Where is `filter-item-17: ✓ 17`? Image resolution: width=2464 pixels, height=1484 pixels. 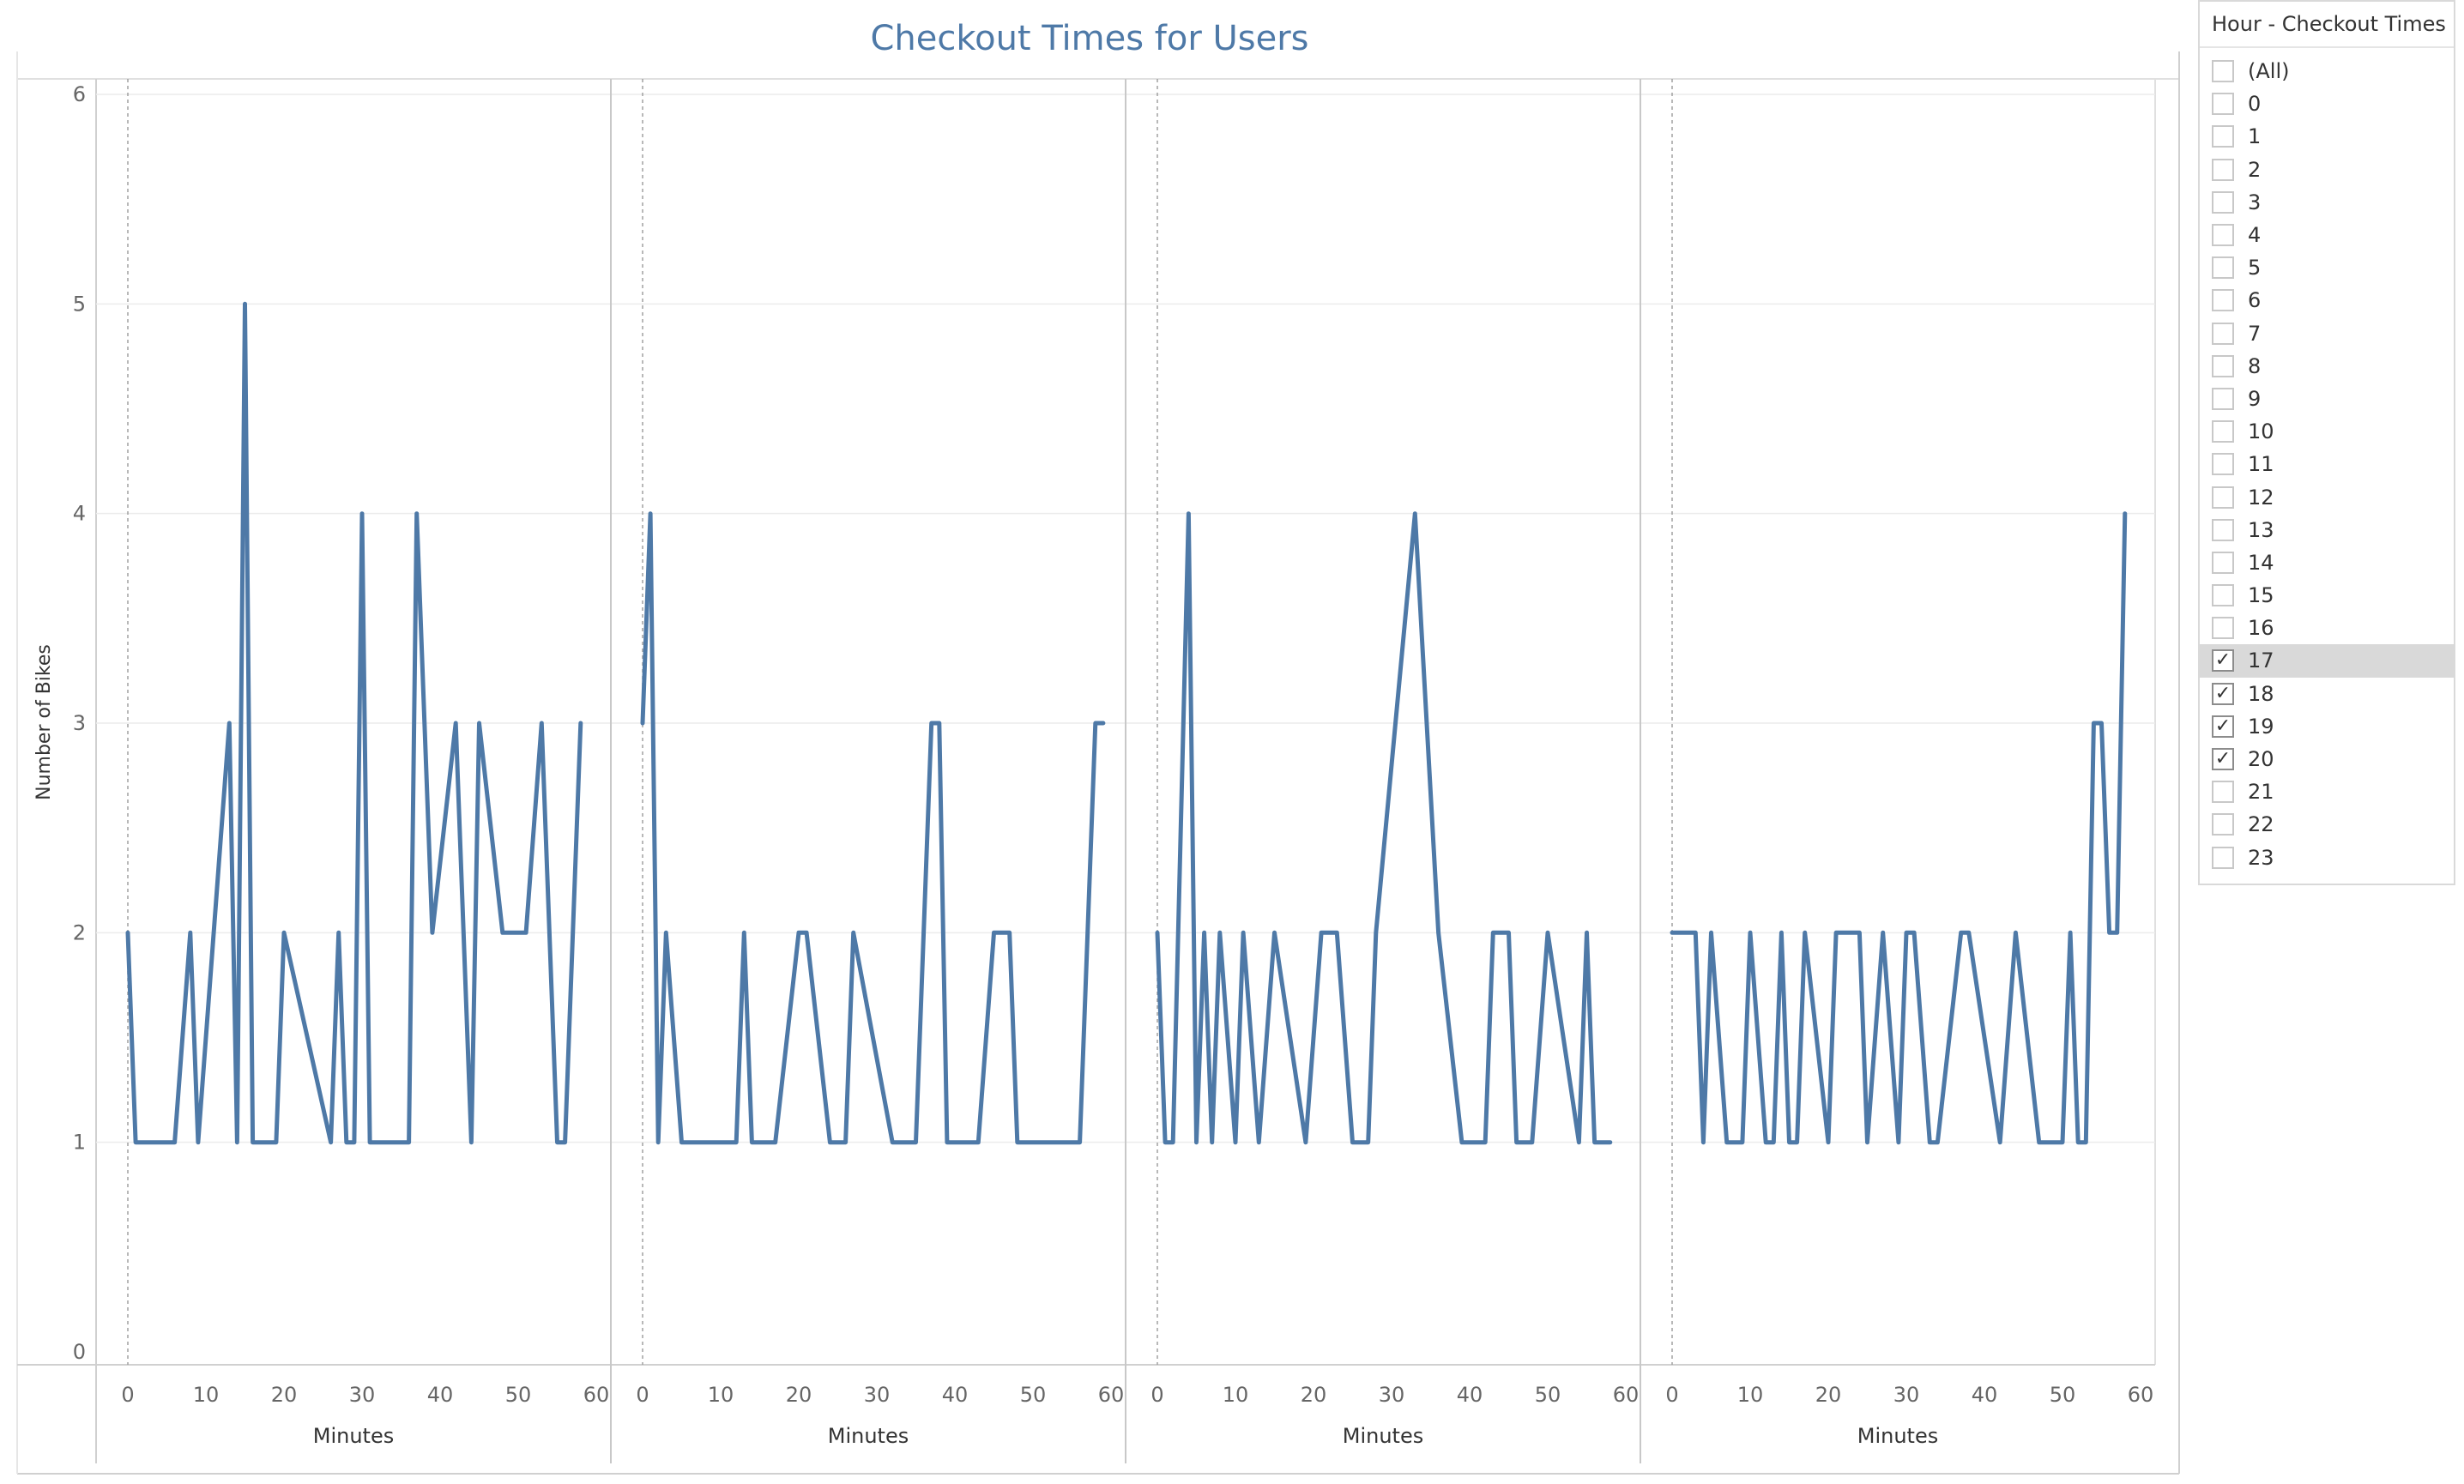 filter-item-17: ✓ 17 is located at coordinates (2327, 661).